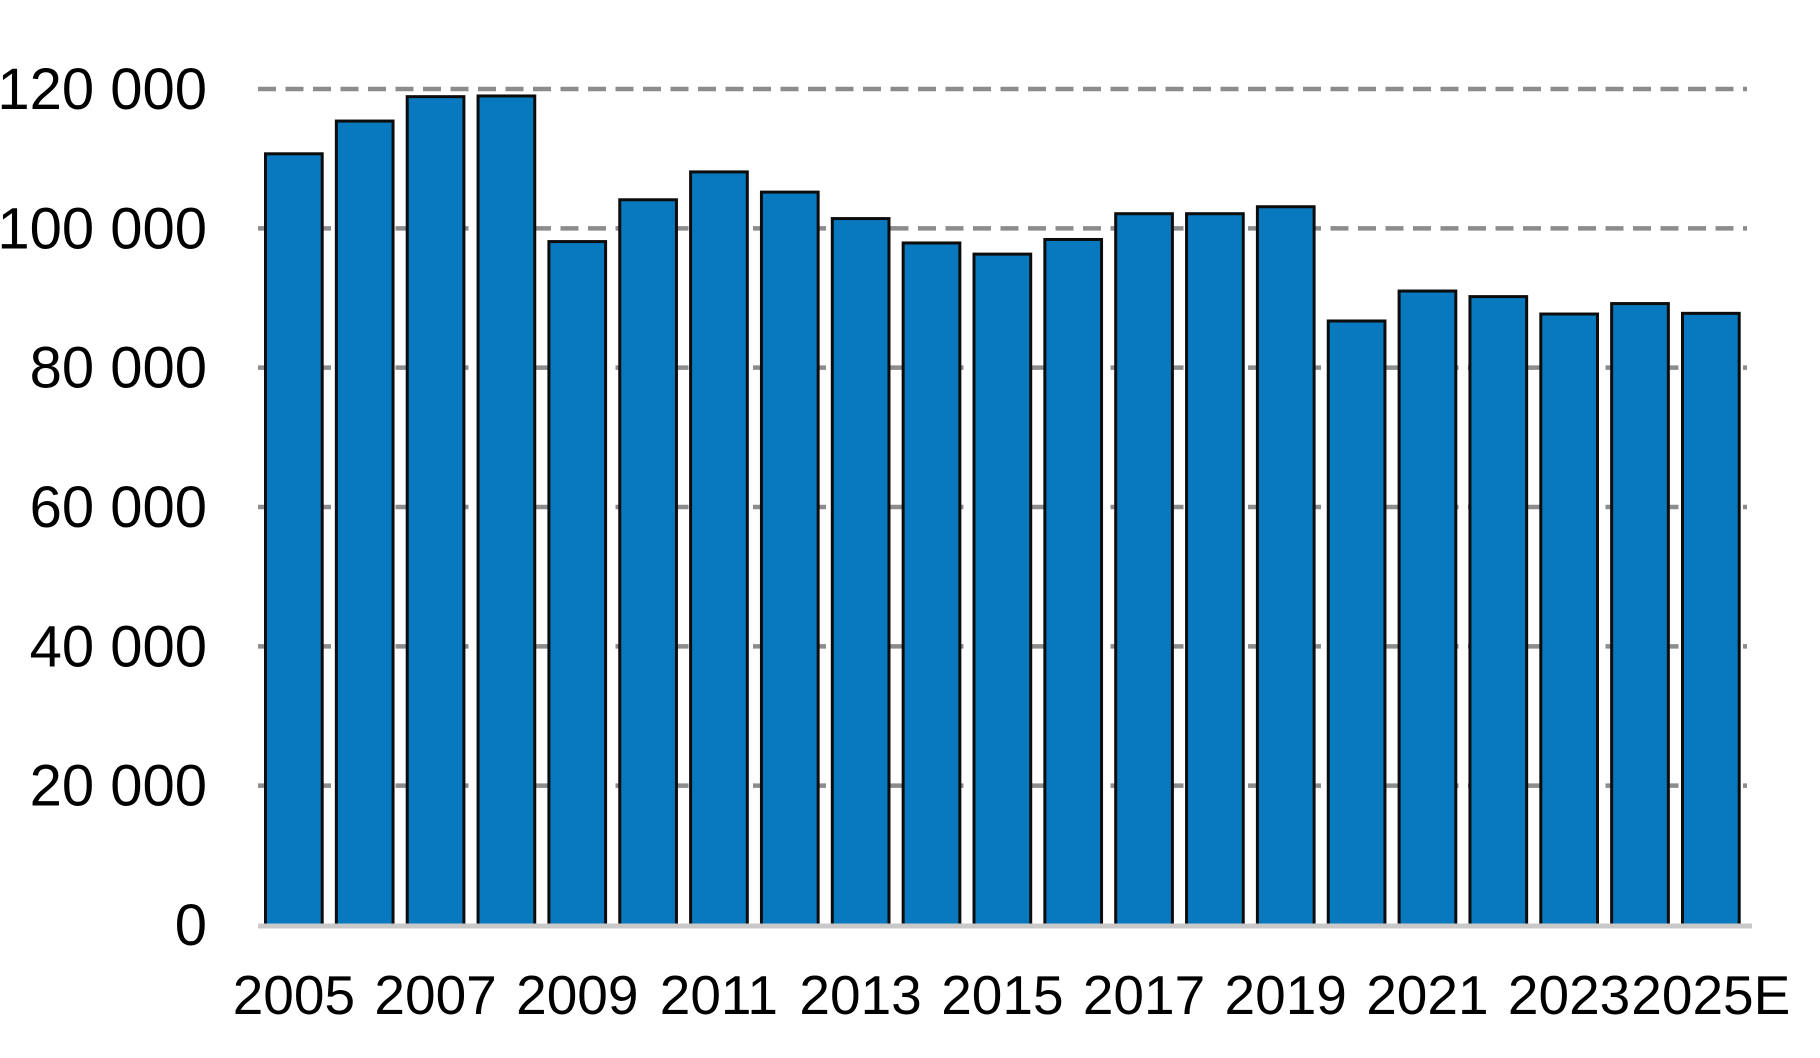 This screenshot has height=1058, width=1820. I want to click on bar-2024, so click(1640, 615).